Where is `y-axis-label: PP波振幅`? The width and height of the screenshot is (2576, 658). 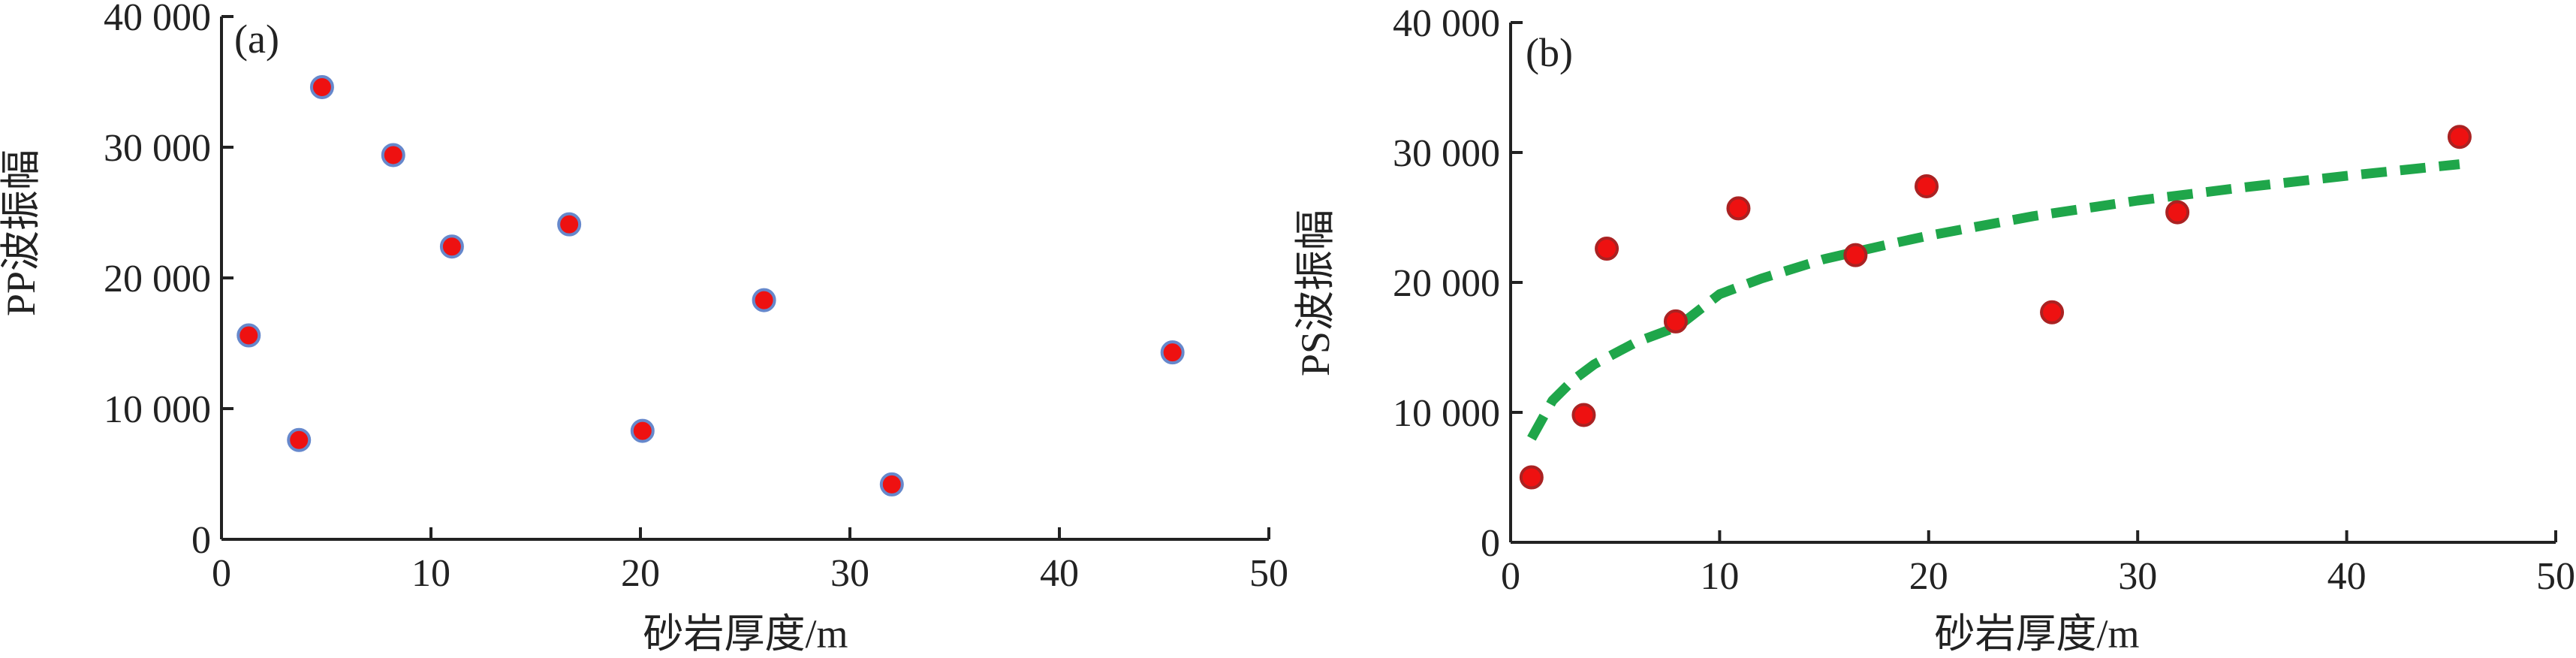 y-axis-label: PP波振幅 is located at coordinates (22, 233).